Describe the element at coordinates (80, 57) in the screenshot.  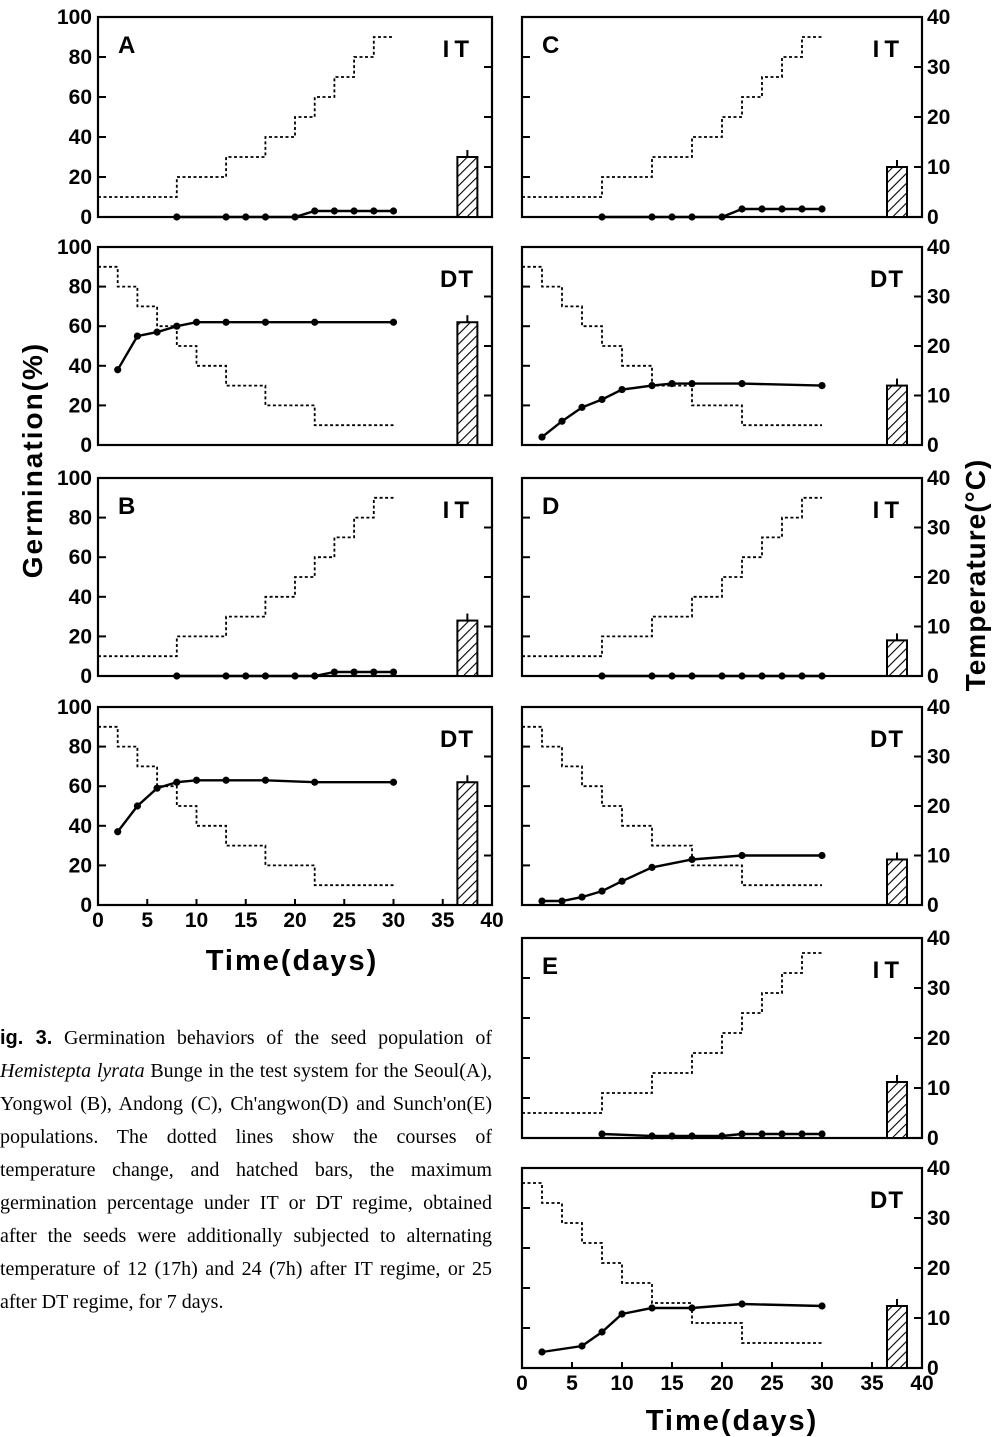
I see `y-left-tick-label: 80` at that location.